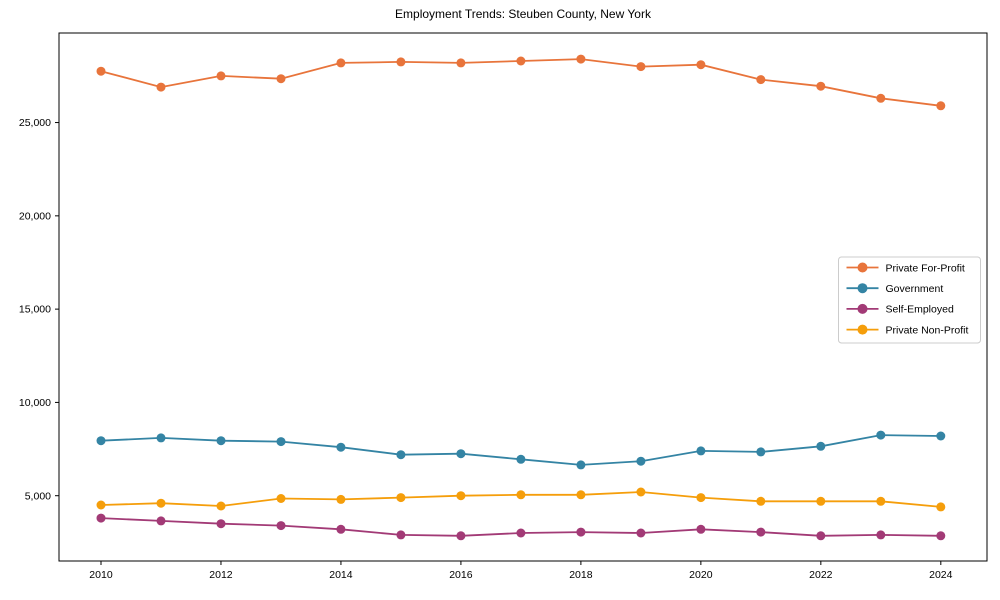 This screenshot has width=1000, height=600. What do you see at coordinates (862, 288) in the screenshot?
I see `legend-marker-government` at bounding box center [862, 288].